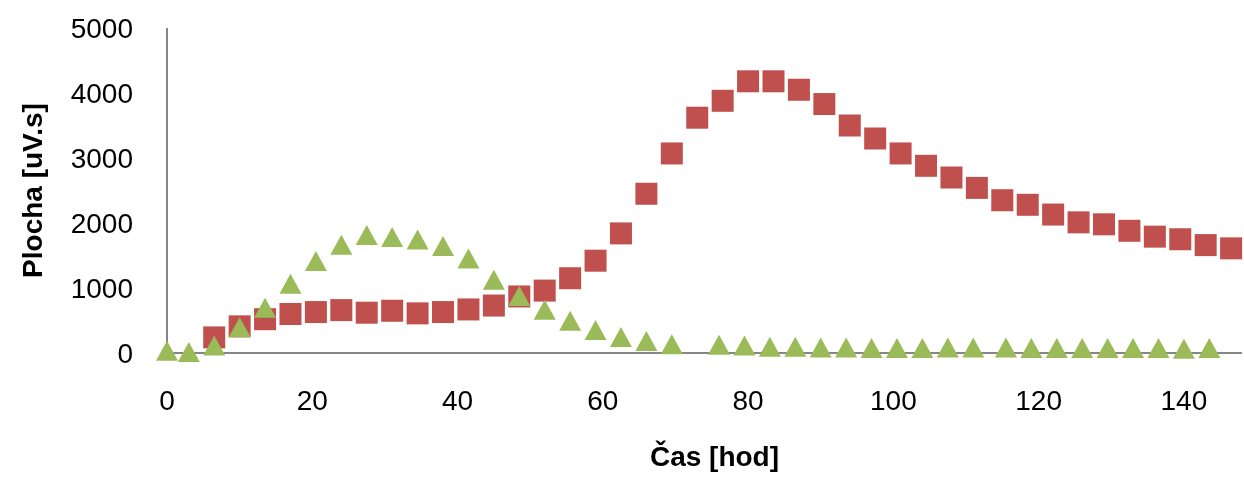  What do you see at coordinates (312, 400) in the screenshot?
I see `x-tick-label: 20` at bounding box center [312, 400].